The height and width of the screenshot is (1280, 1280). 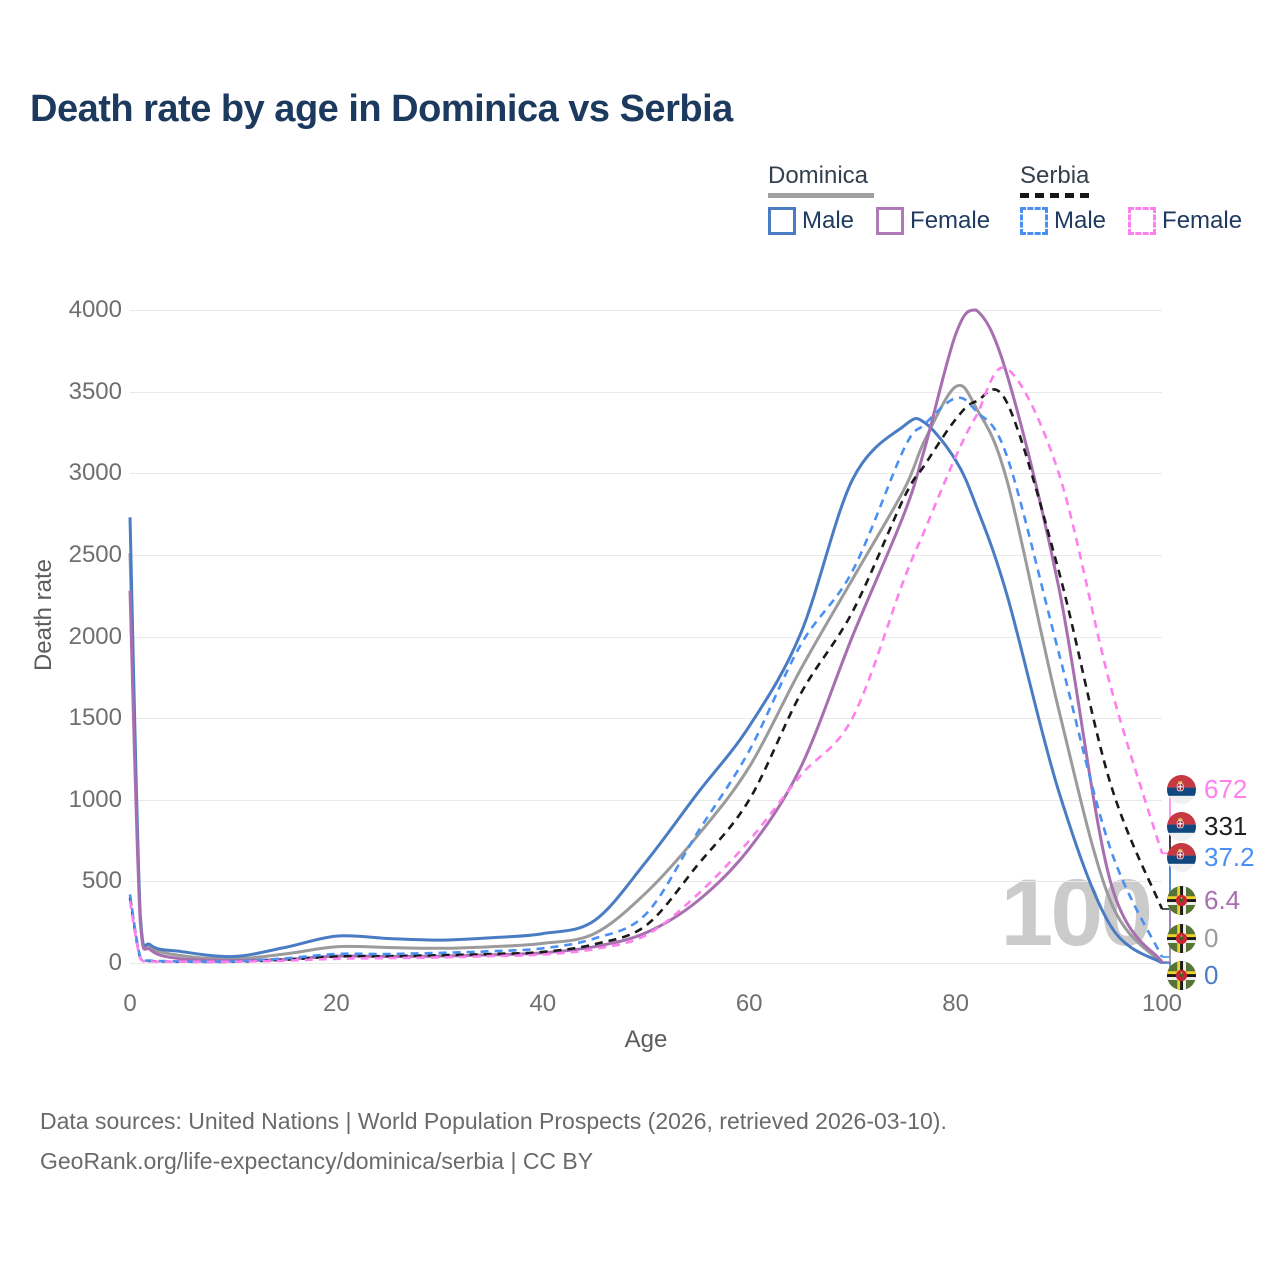 I want to click on page-title: Death rate by age in Dominica vs Serbia, so click(x=381, y=109).